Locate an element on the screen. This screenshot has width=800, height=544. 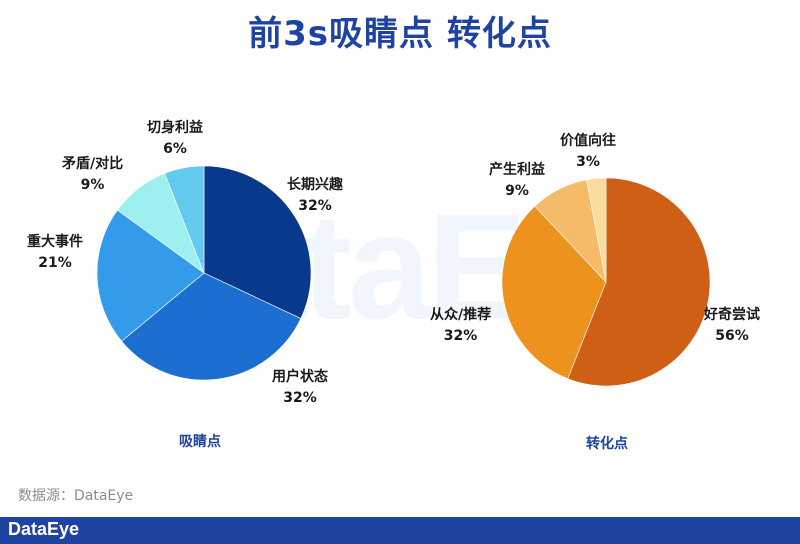
pie2-caption: 转化点 is located at coordinates (607, 444).